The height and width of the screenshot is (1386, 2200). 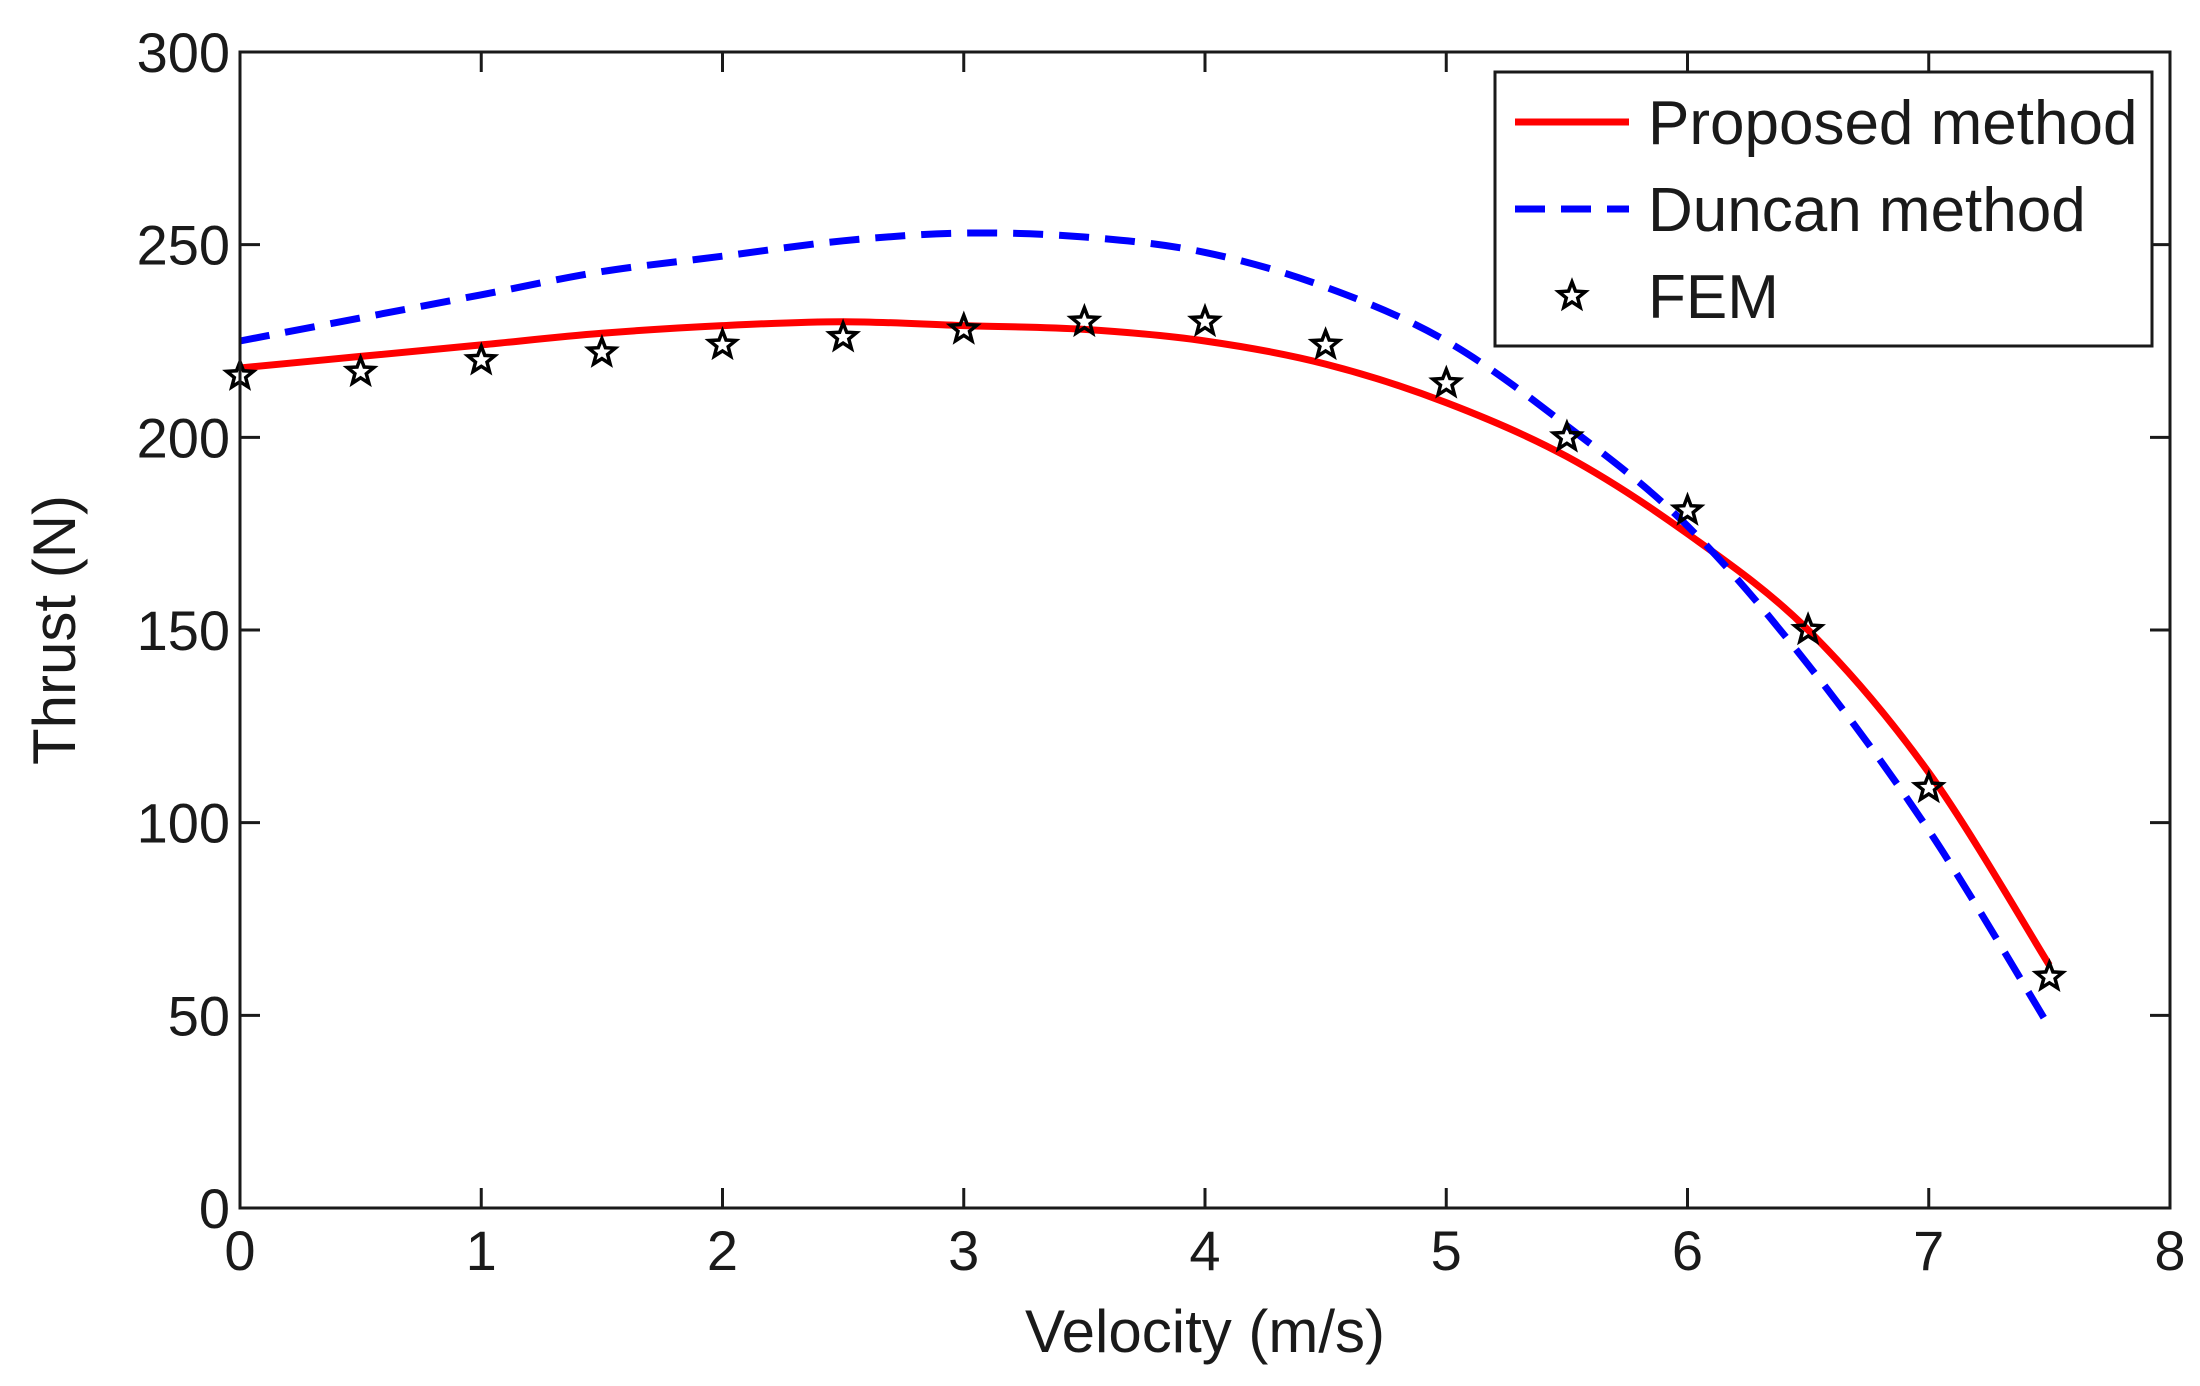 I want to click on y-tick-label: 150, so click(x=183, y=630).